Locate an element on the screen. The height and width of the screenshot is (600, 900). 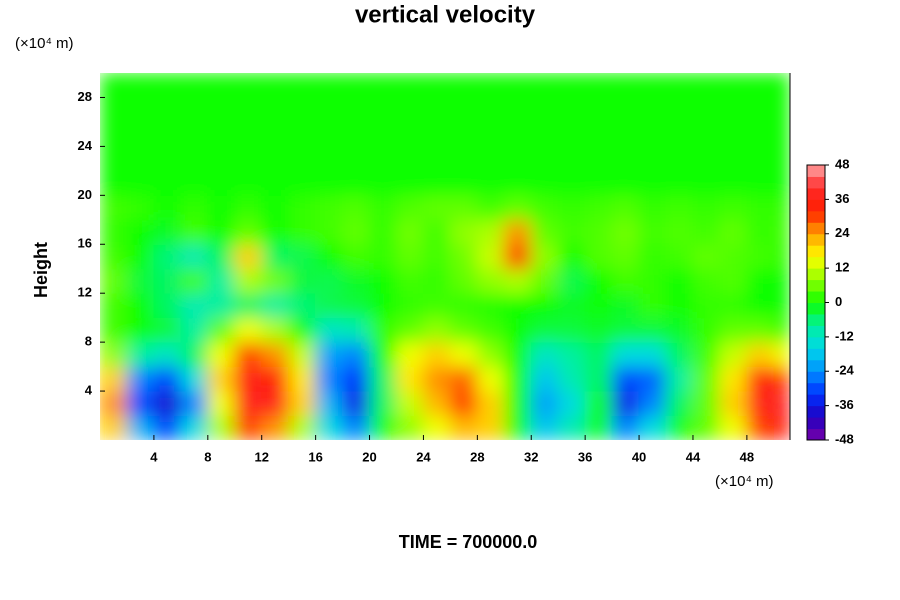
colorbar-tick-label: 48 is located at coordinates (842, 163).